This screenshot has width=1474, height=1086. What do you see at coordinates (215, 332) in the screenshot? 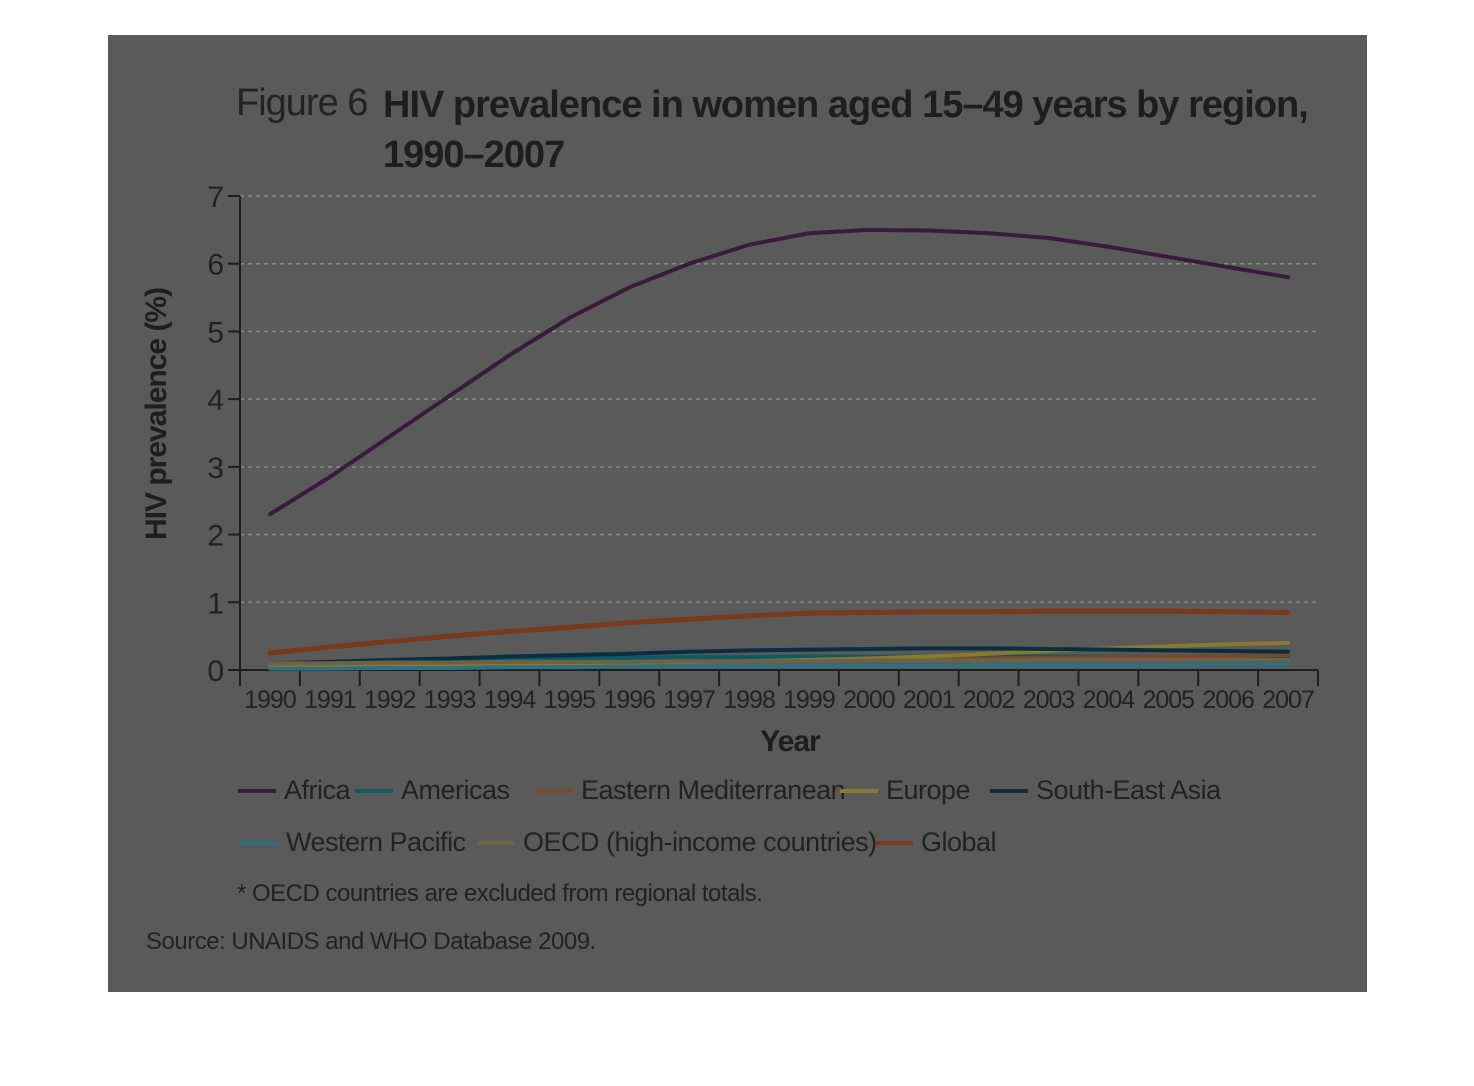
I see `y-tick-label: 5` at bounding box center [215, 332].